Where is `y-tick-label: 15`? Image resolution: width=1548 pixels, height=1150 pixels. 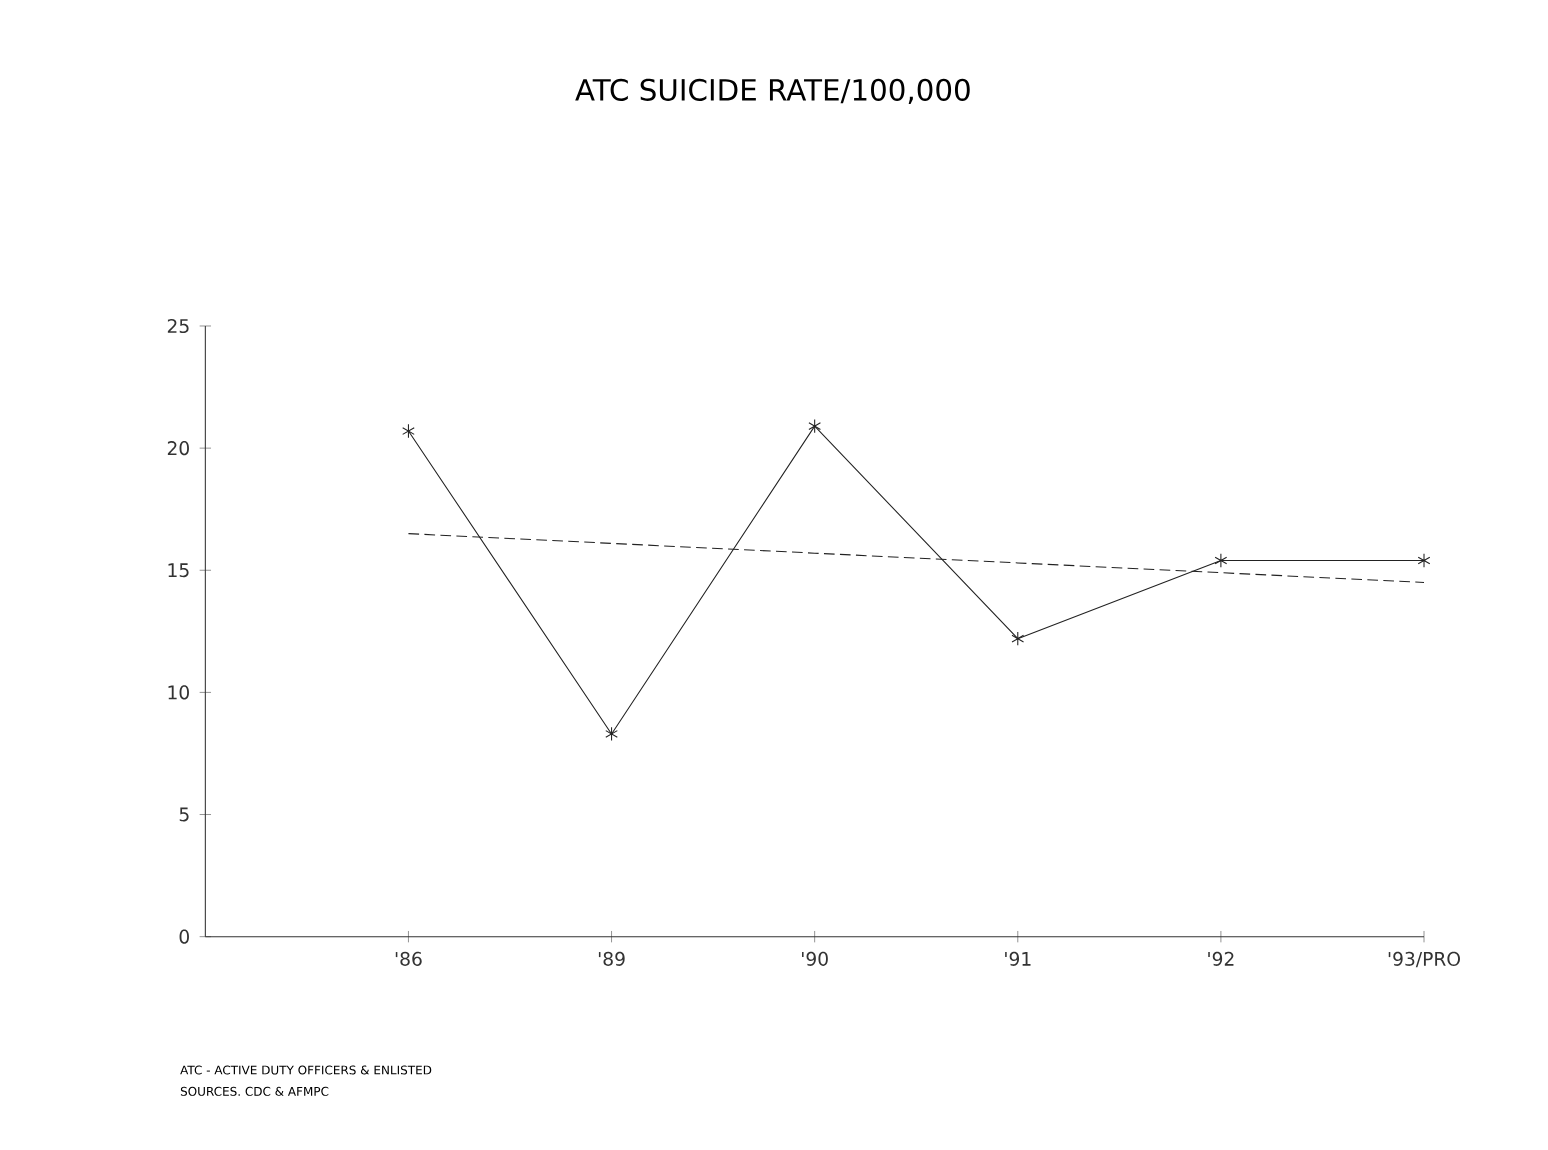
y-tick-label: 15 is located at coordinates (178, 570).